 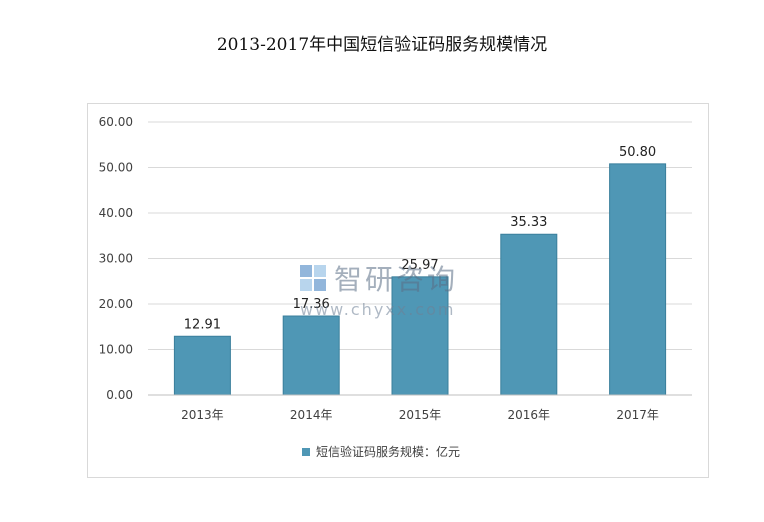 I want to click on y-tick-label: 60.00, so click(x=116, y=122).